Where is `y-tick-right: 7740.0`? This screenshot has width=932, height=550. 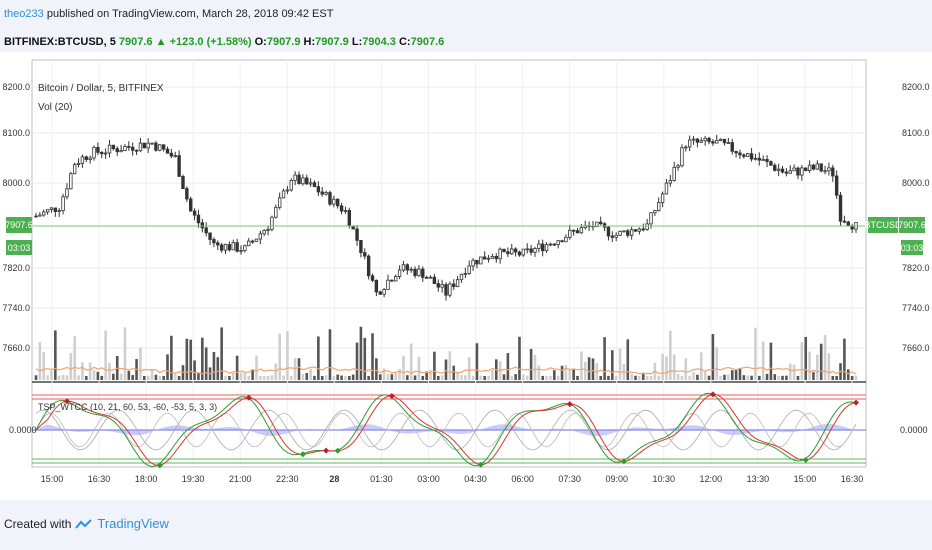
y-tick-right: 7740.0 is located at coordinates (916, 308).